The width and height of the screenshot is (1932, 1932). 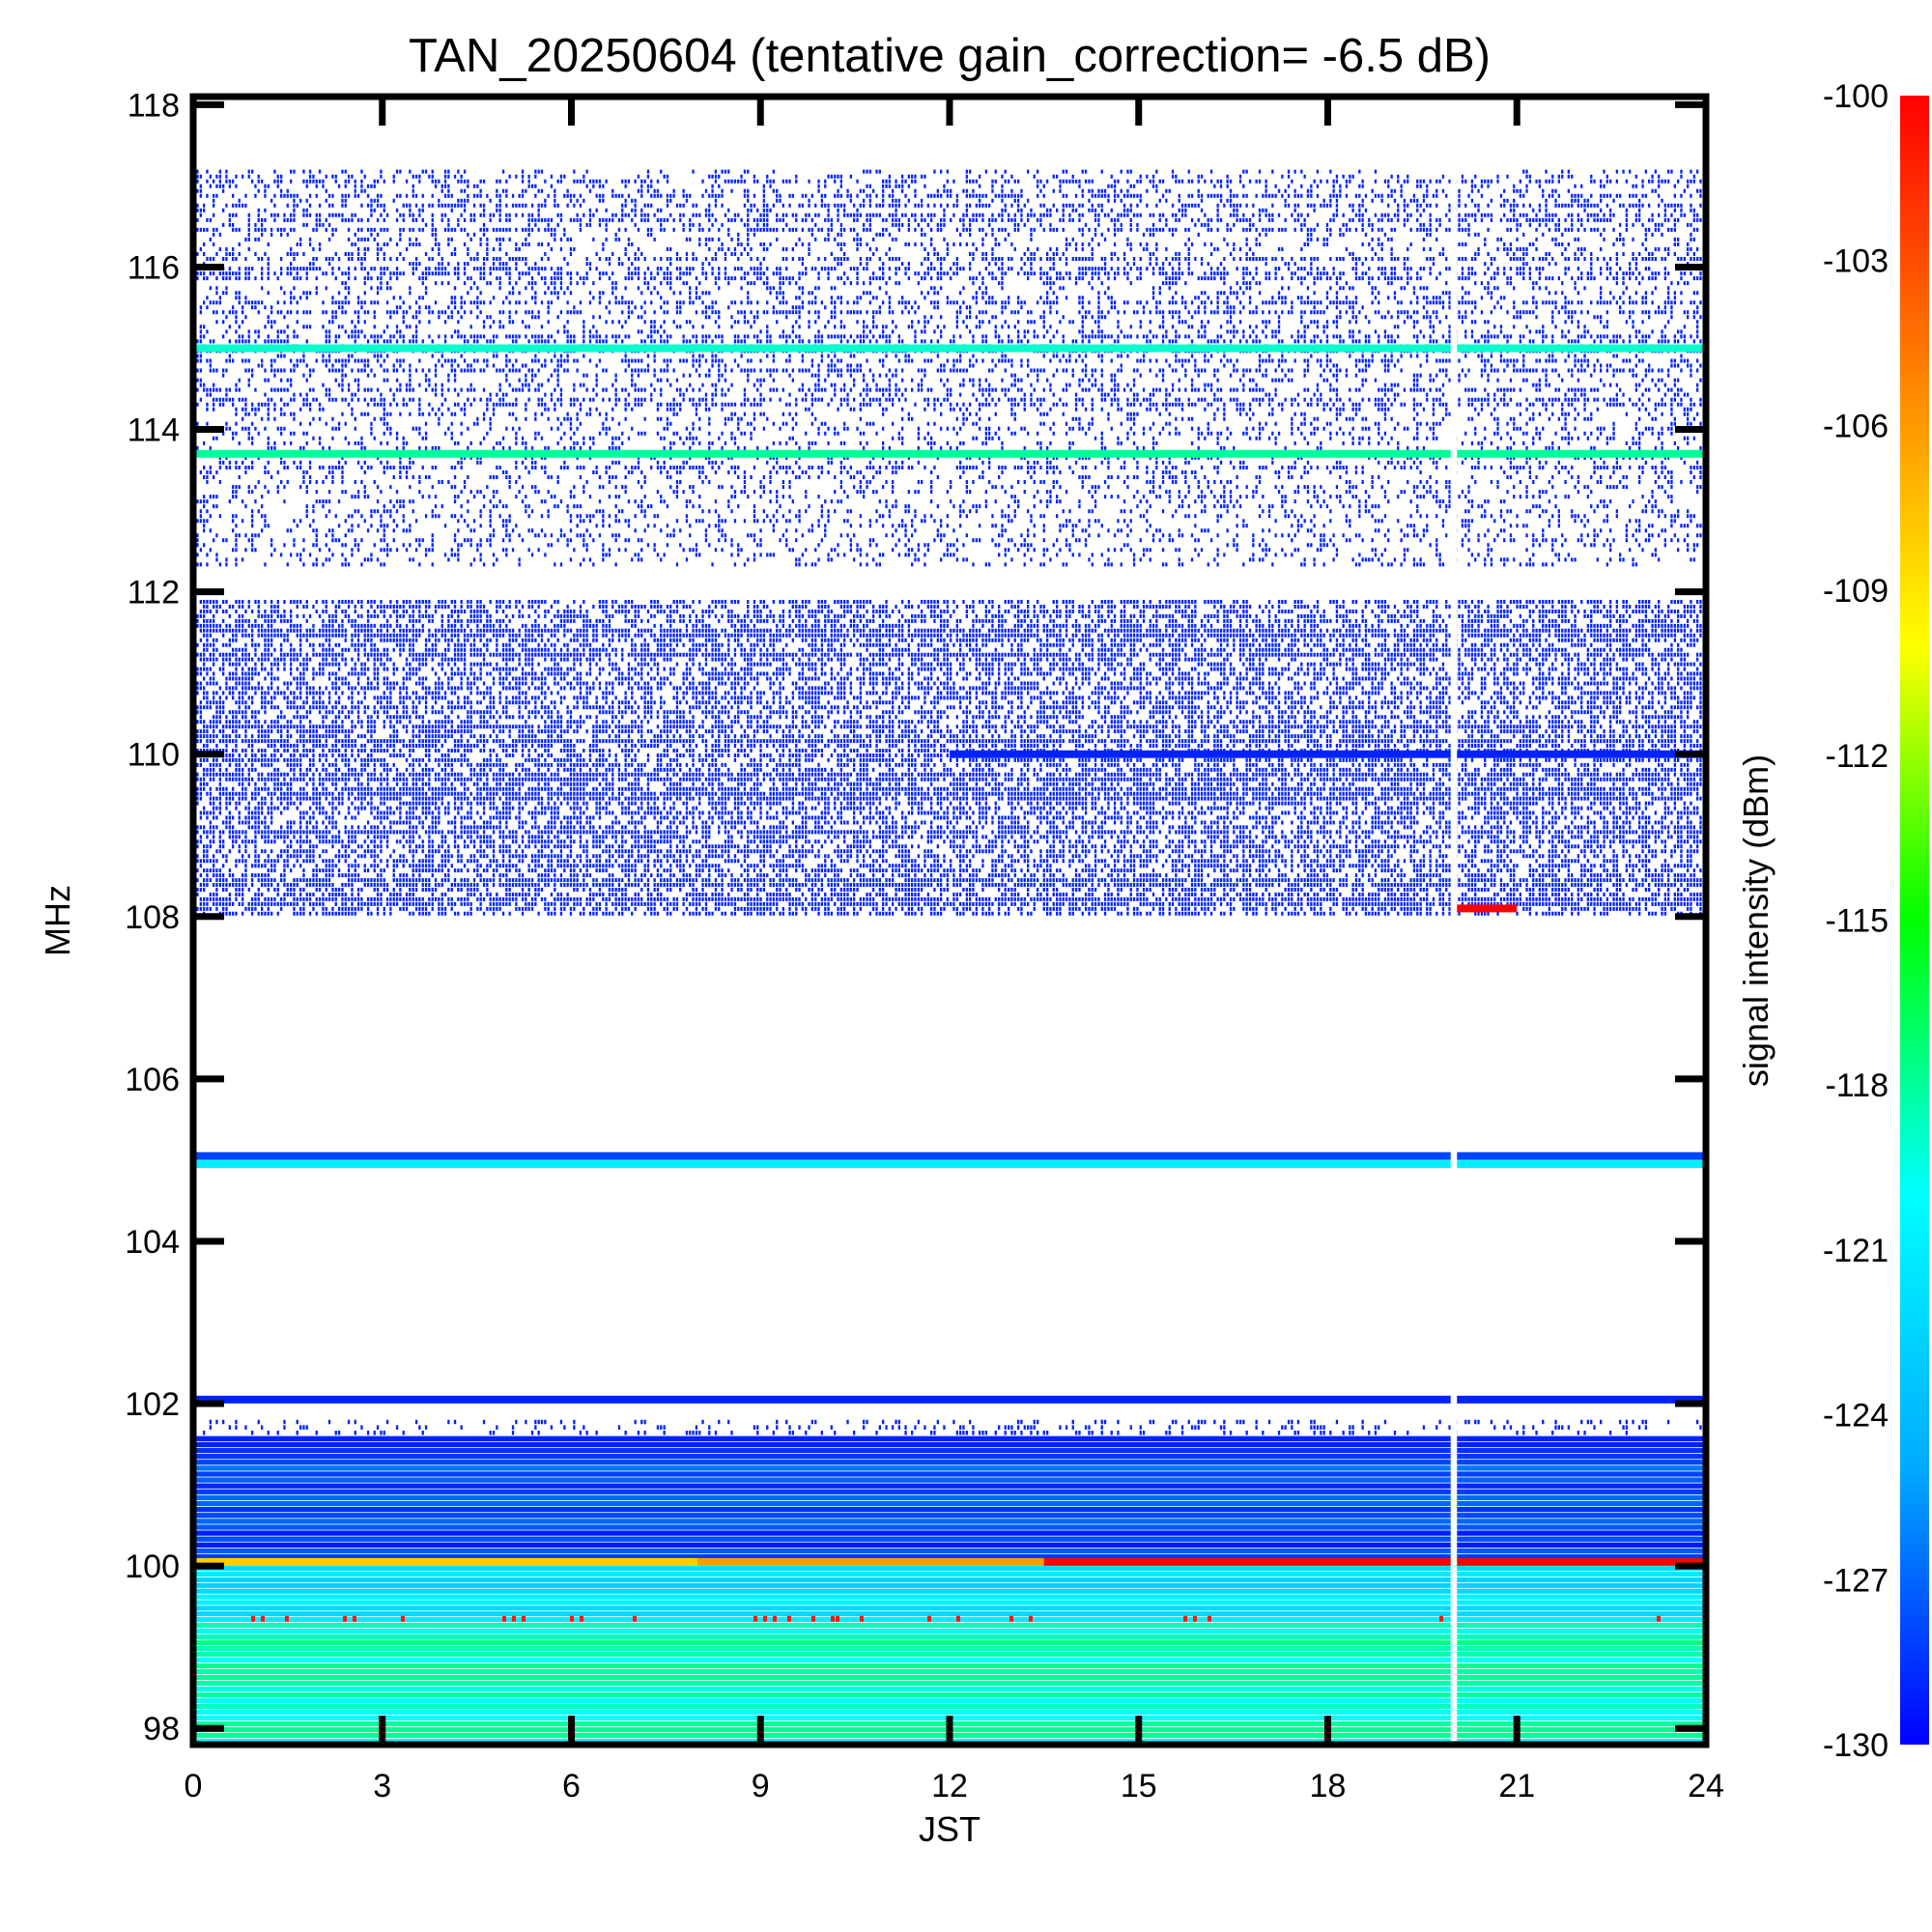 What do you see at coordinates (1856, 261) in the screenshot?
I see `colorbar-tick-label: -103` at bounding box center [1856, 261].